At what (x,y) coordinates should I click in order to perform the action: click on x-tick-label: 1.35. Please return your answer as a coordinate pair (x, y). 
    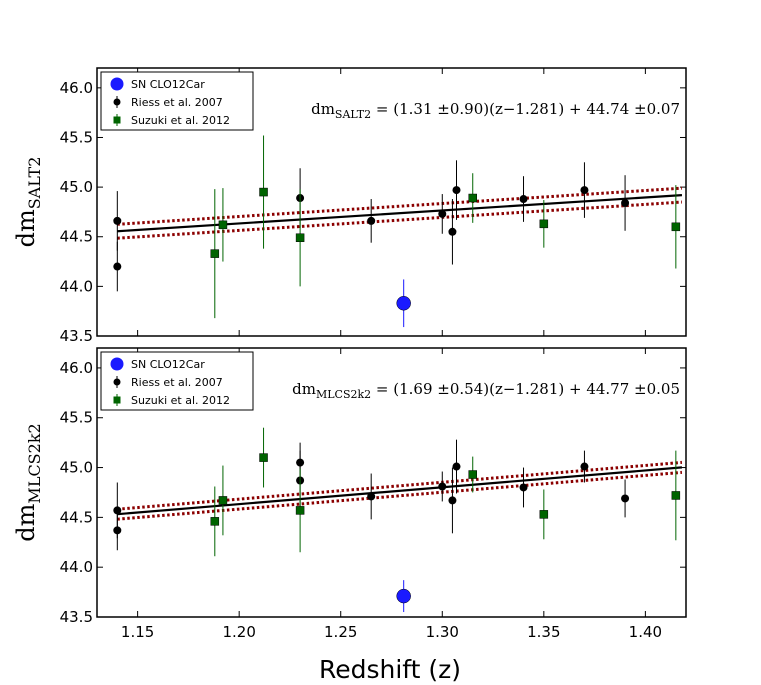
    Looking at the image, I should click on (543, 632).